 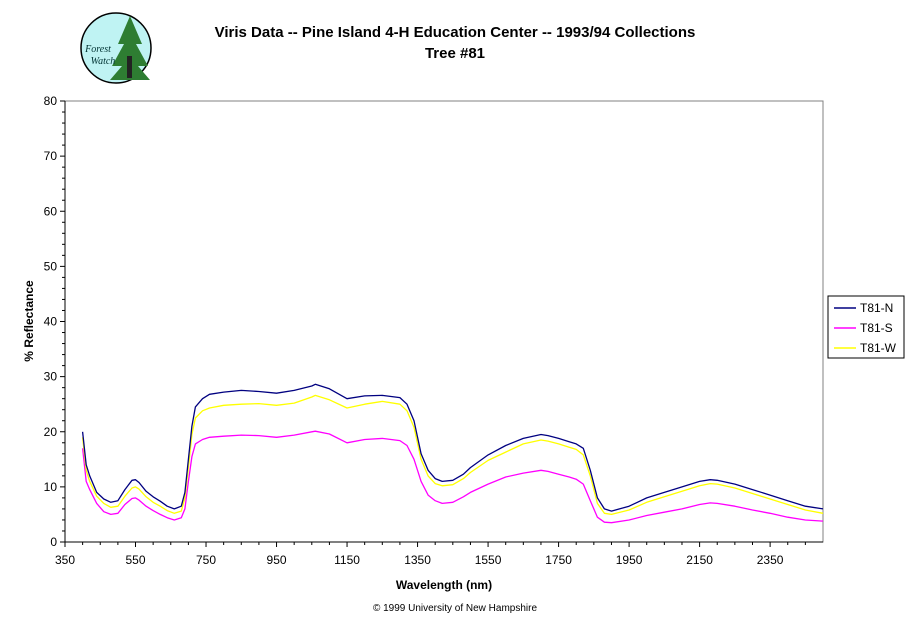 What do you see at coordinates (444, 585) in the screenshot?
I see `x-axis-label: Wavelength (nm)` at bounding box center [444, 585].